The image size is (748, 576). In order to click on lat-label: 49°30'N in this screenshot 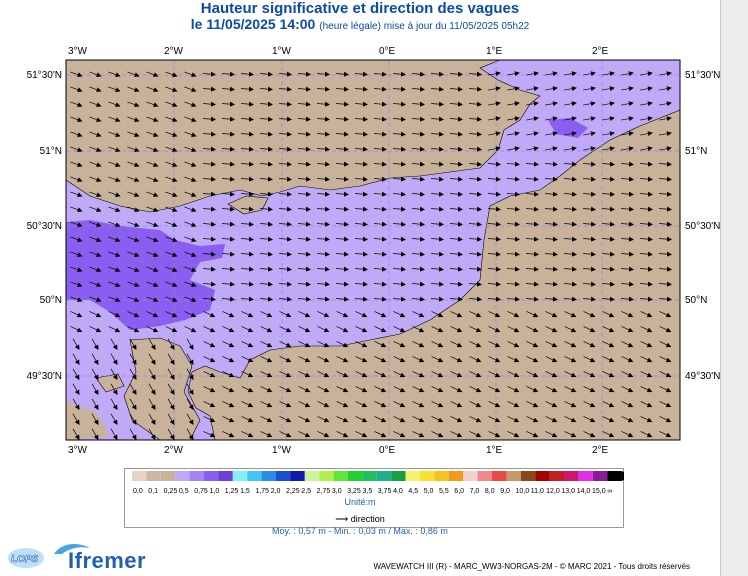, I will do `click(702, 376)`.